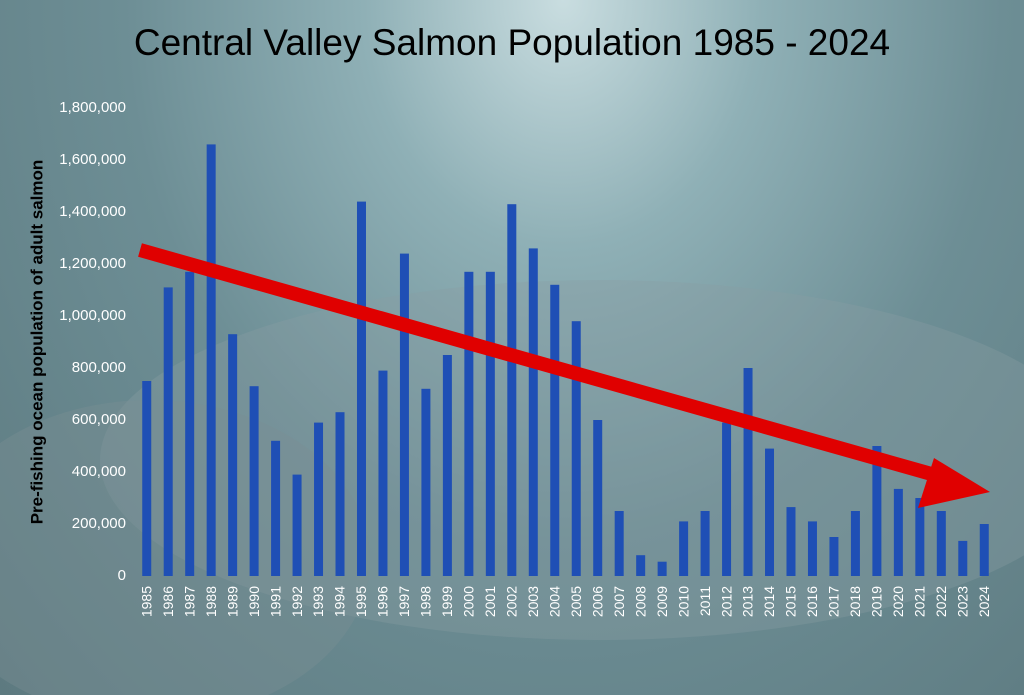  What do you see at coordinates (576, 601) in the screenshot?
I see `x-tick-label: 2005` at bounding box center [576, 601].